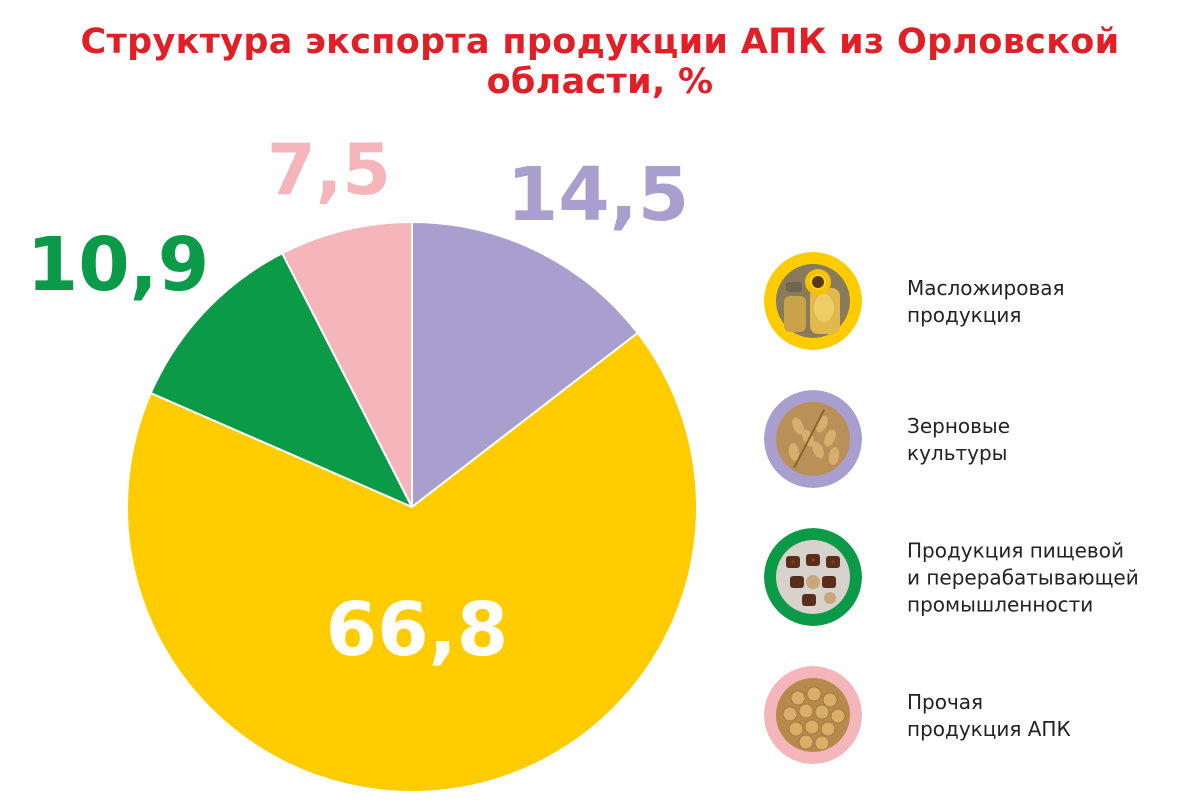  What do you see at coordinates (417, 630) in the screenshot?
I see `value-label-oil-fat: 66,8` at bounding box center [417, 630].